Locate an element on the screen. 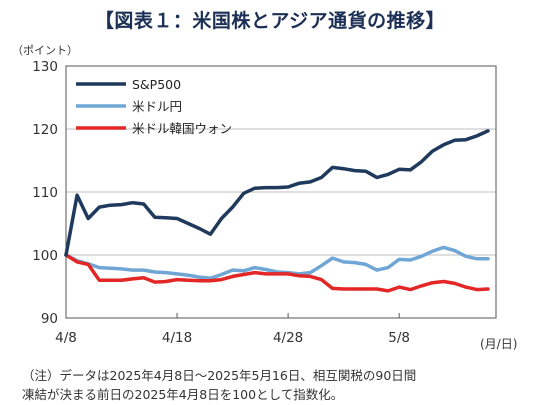 The height and width of the screenshot is (405, 540). legend-label-usdkrw: 米ドル韓国ウォン is located at coordinates (182, 128).